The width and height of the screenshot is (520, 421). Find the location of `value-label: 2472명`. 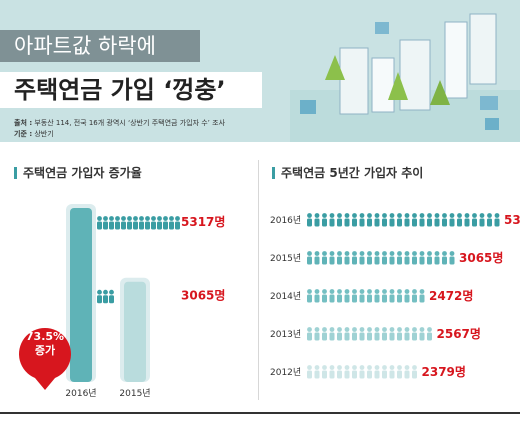

value-label: 2472명 is located at coordinates (451, 296).